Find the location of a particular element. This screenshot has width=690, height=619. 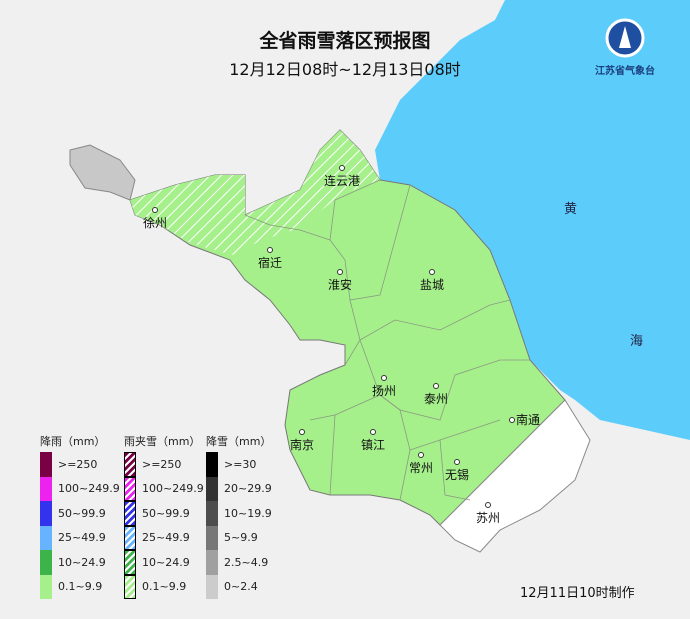

snow-area-north is located at coordinates (102, 172).